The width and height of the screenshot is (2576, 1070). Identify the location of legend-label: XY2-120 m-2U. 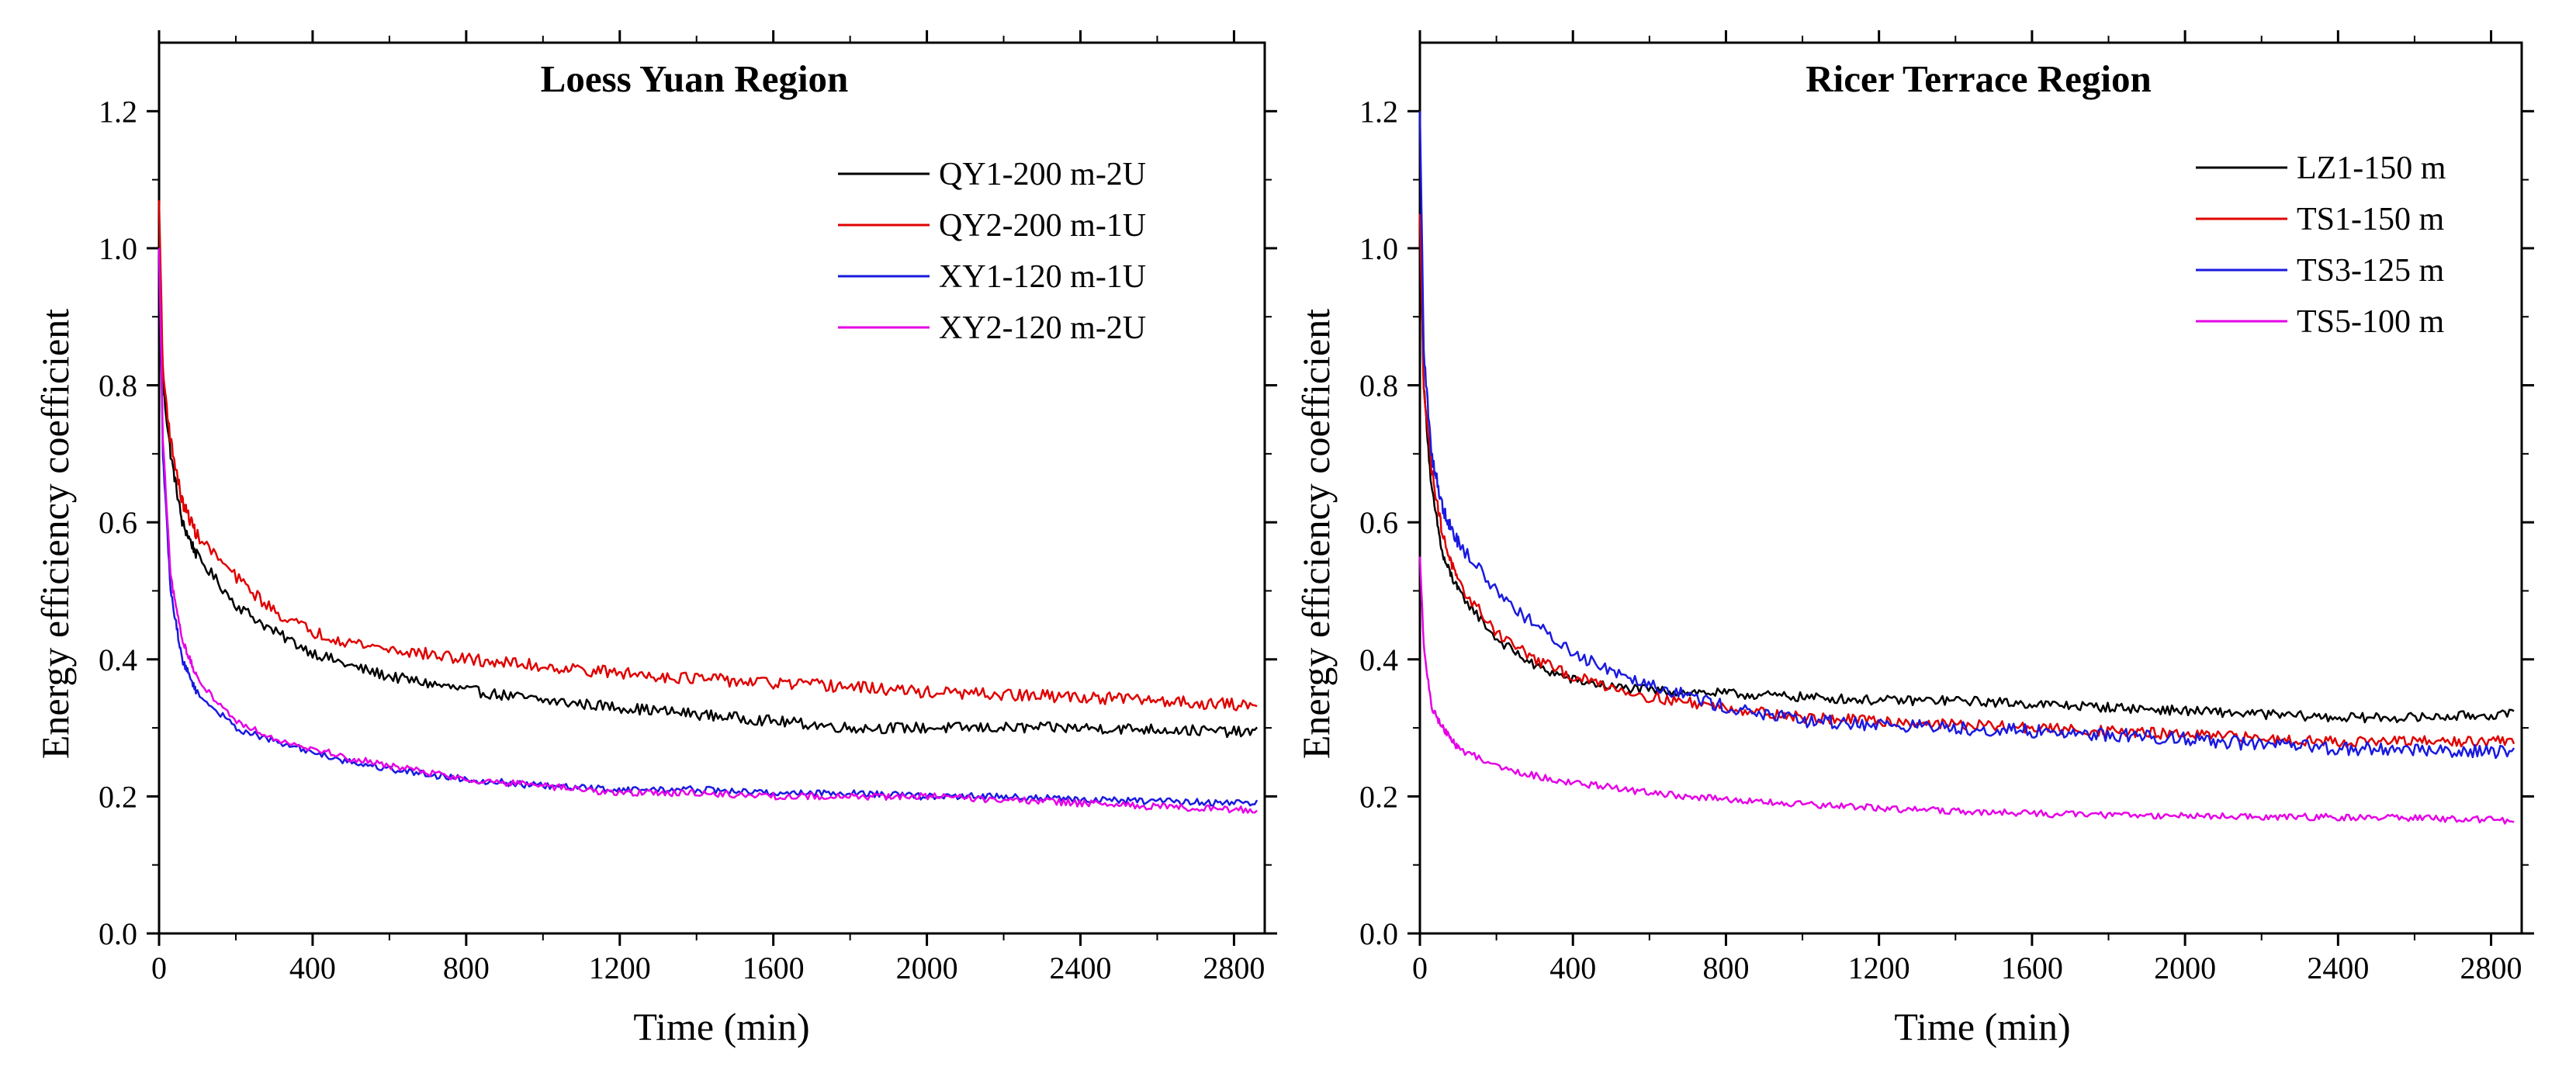
(1042, 328).